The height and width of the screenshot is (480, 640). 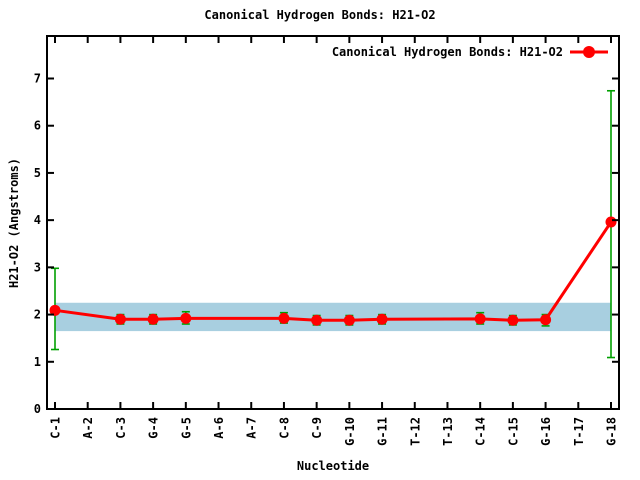 I want to click on svg-text: 7, so click(x=37, y=78).